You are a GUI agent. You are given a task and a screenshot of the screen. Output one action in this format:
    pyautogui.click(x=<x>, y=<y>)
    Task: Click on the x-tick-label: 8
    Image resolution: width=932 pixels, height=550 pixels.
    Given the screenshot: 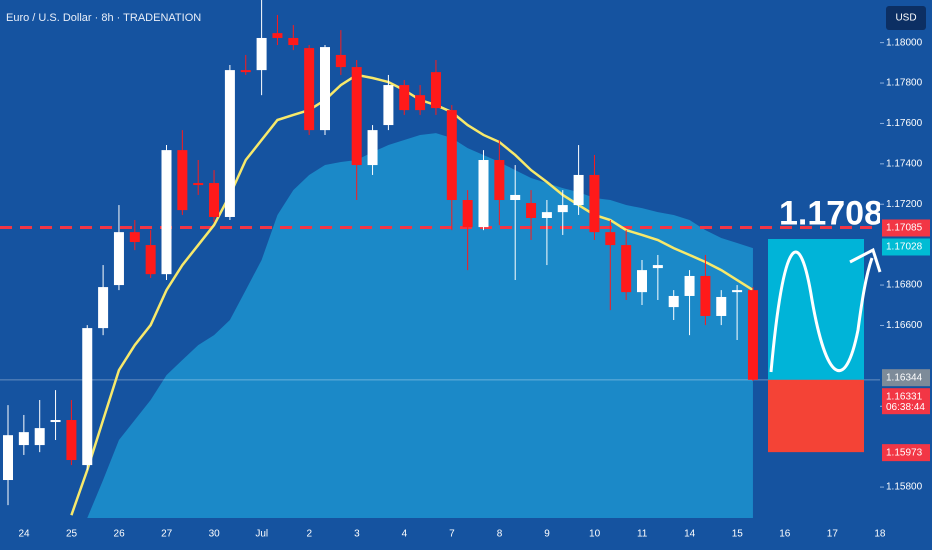 What is the action you would take?
    pyautogui.click(x=500, y=534)
    